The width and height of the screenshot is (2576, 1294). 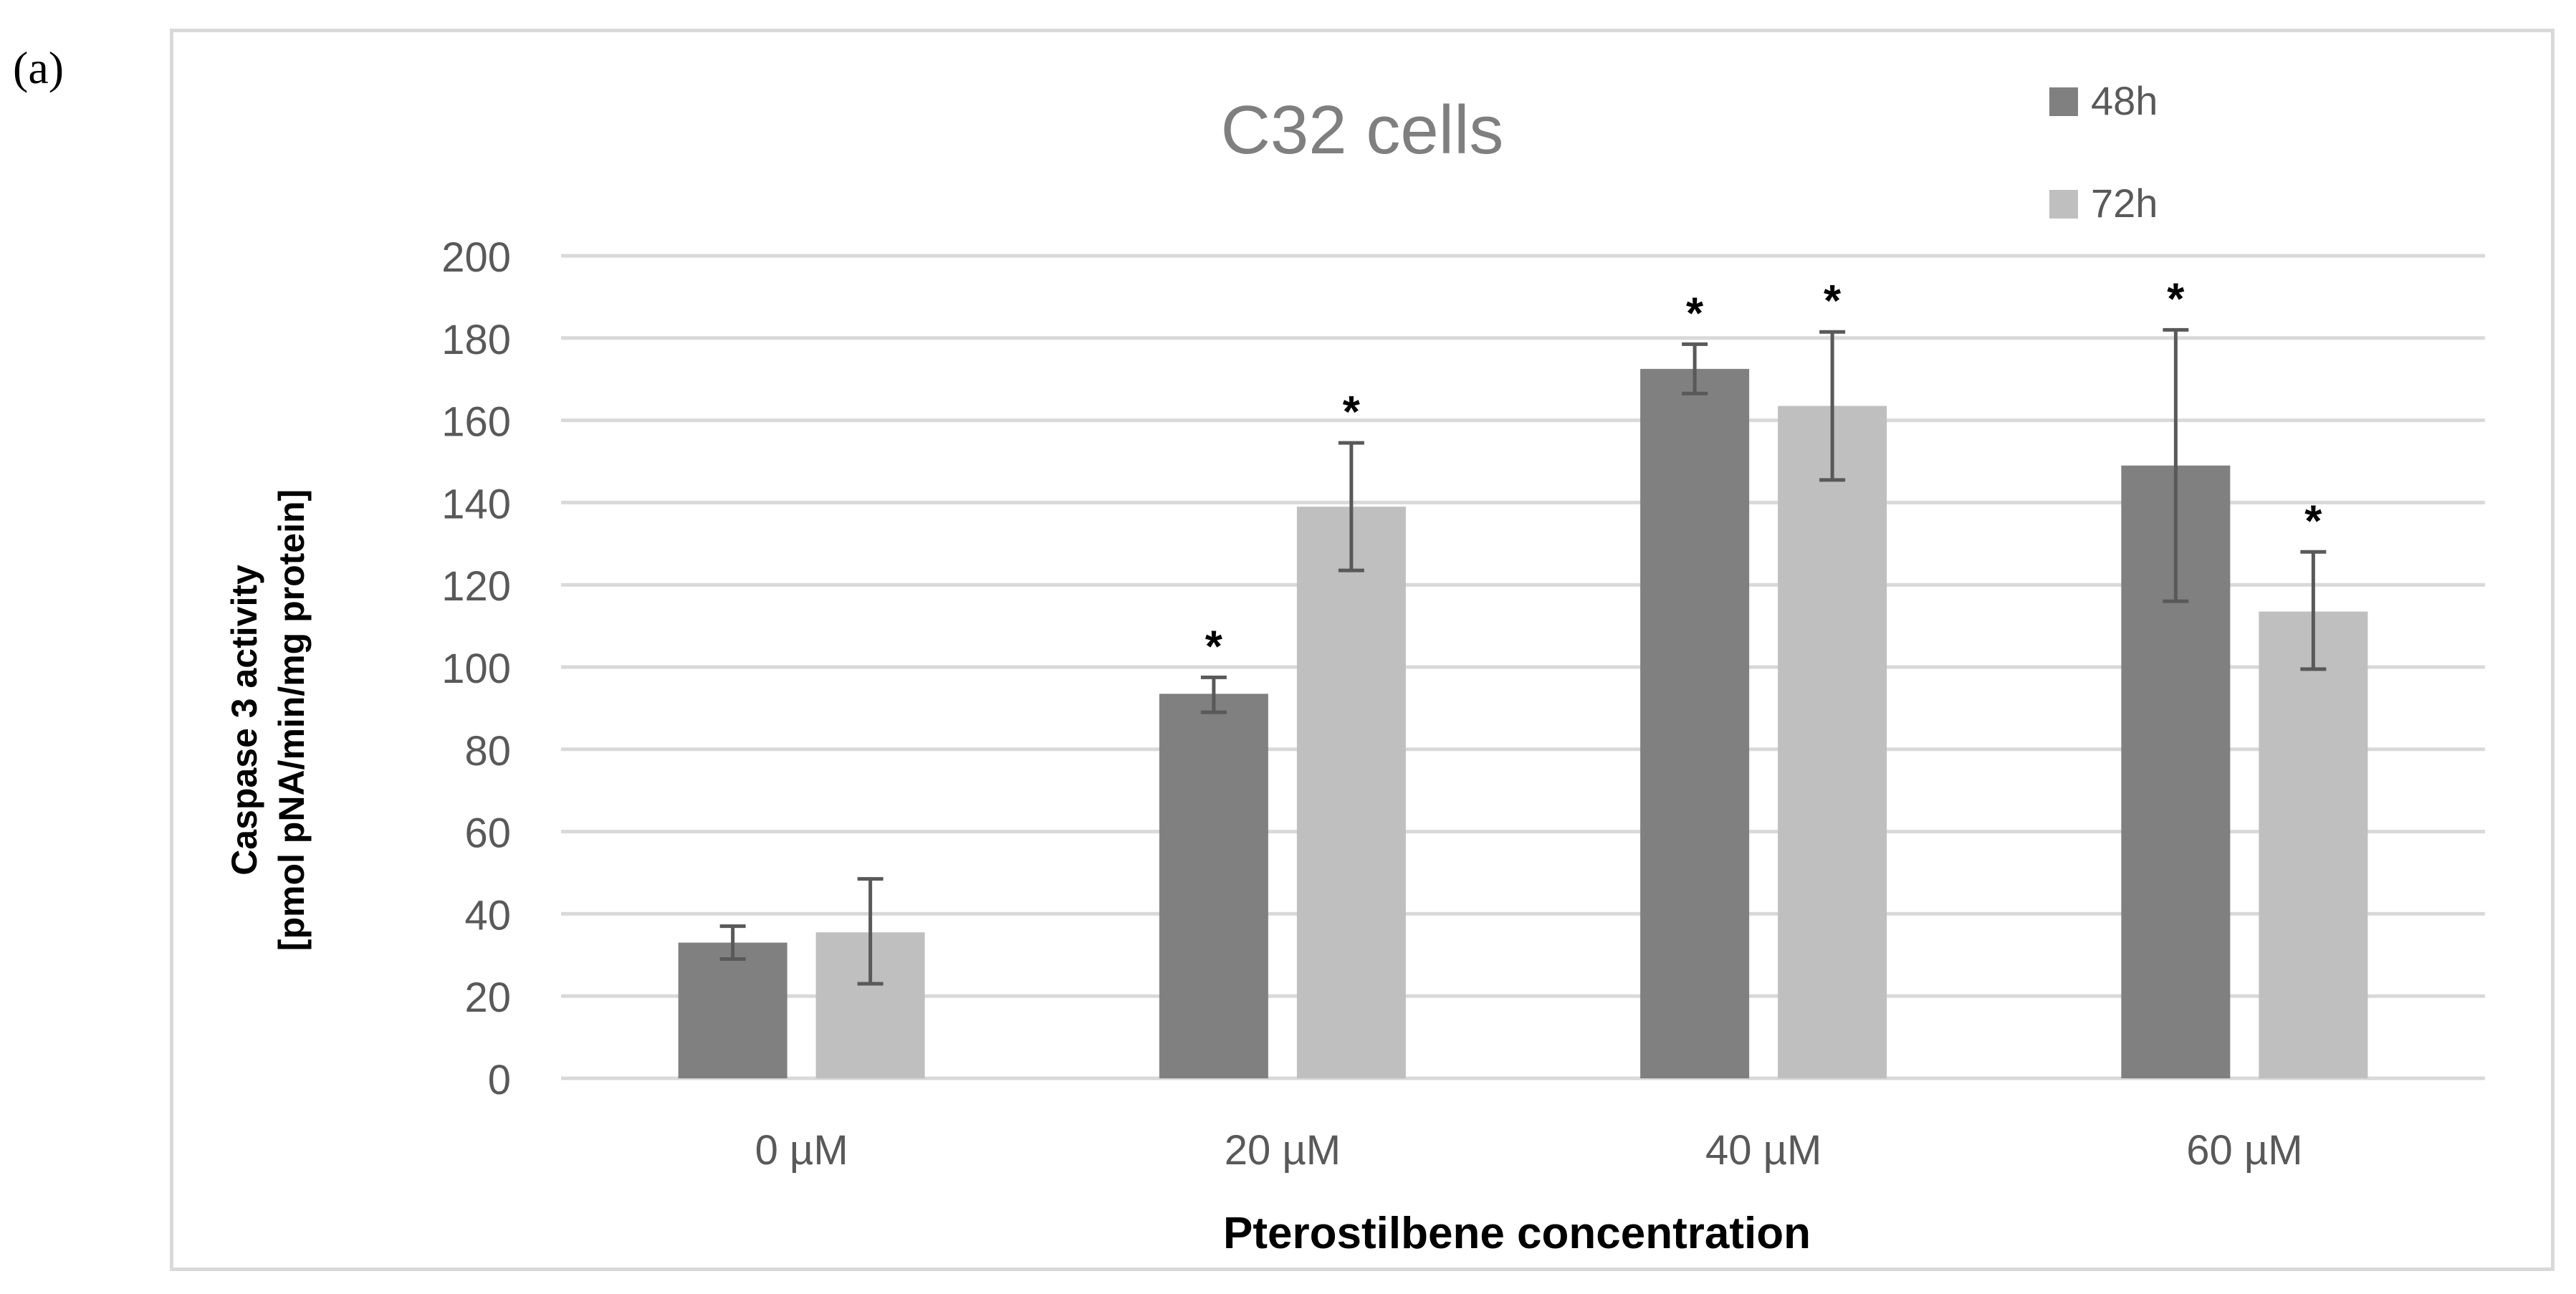 What do you see at coordinates (500, 1080) in the screenshot?
I see `y-tick-label: 0` at bounding box center [500, 1080].